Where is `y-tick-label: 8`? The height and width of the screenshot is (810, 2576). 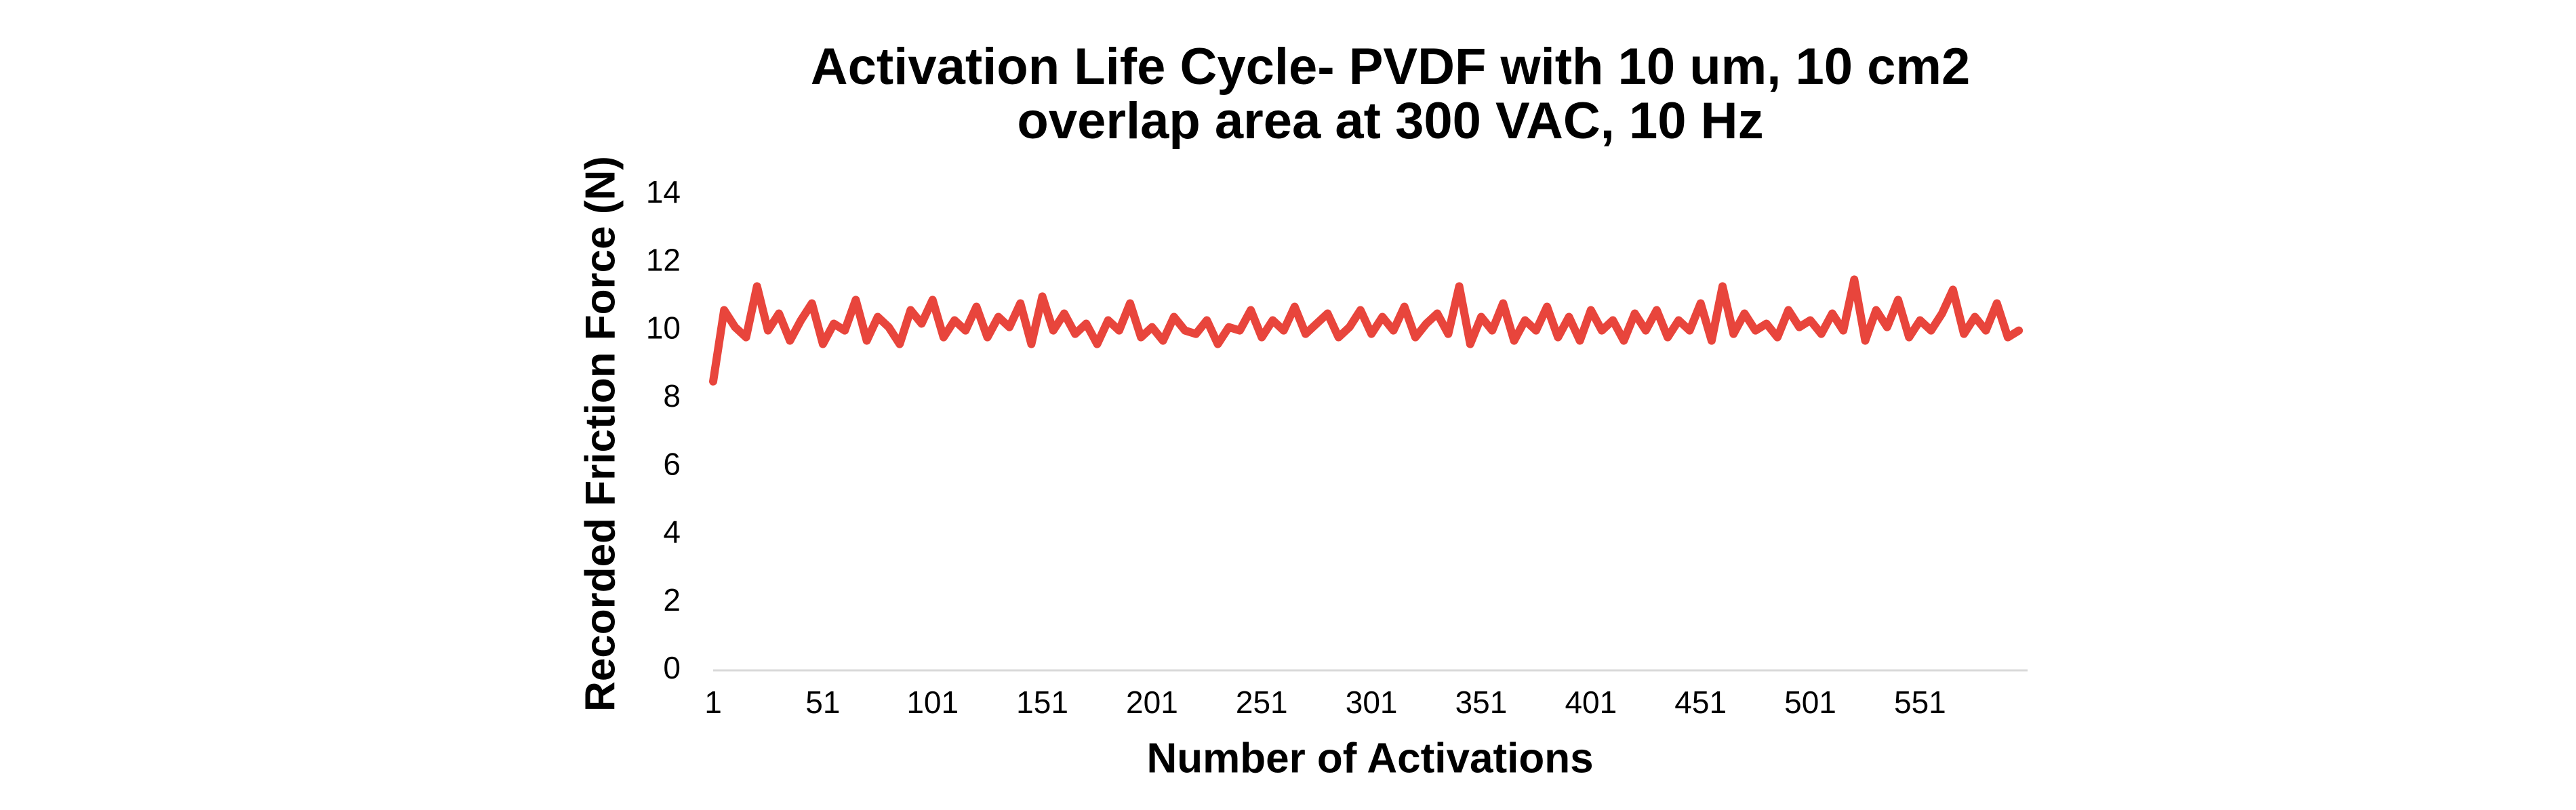
y-tick-label: 8 is located at coordinates (672, 395).